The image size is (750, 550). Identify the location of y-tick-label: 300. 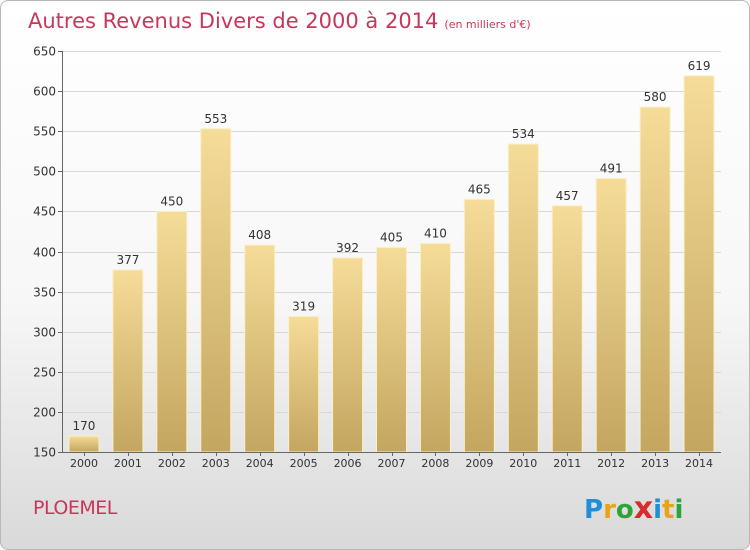
(44, 333).